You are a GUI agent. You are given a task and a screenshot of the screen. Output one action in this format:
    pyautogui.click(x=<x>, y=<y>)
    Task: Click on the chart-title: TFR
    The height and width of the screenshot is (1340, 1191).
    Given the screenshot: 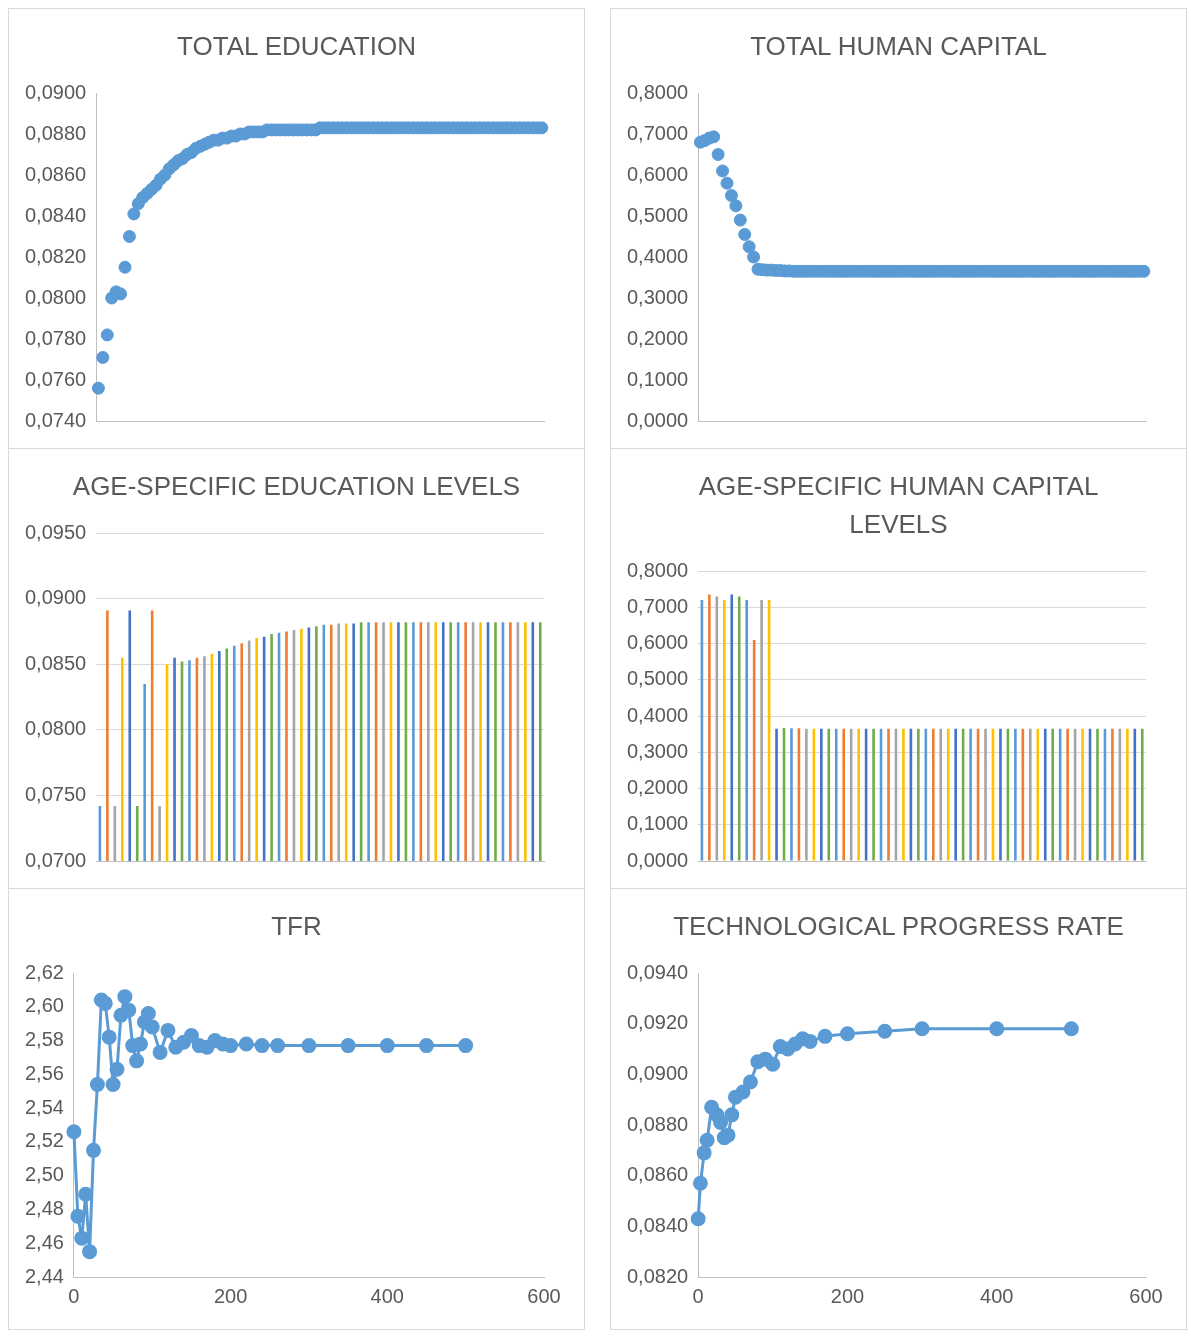 What is the action you would take?
    pyautogui.click(x=296, y=926)
    